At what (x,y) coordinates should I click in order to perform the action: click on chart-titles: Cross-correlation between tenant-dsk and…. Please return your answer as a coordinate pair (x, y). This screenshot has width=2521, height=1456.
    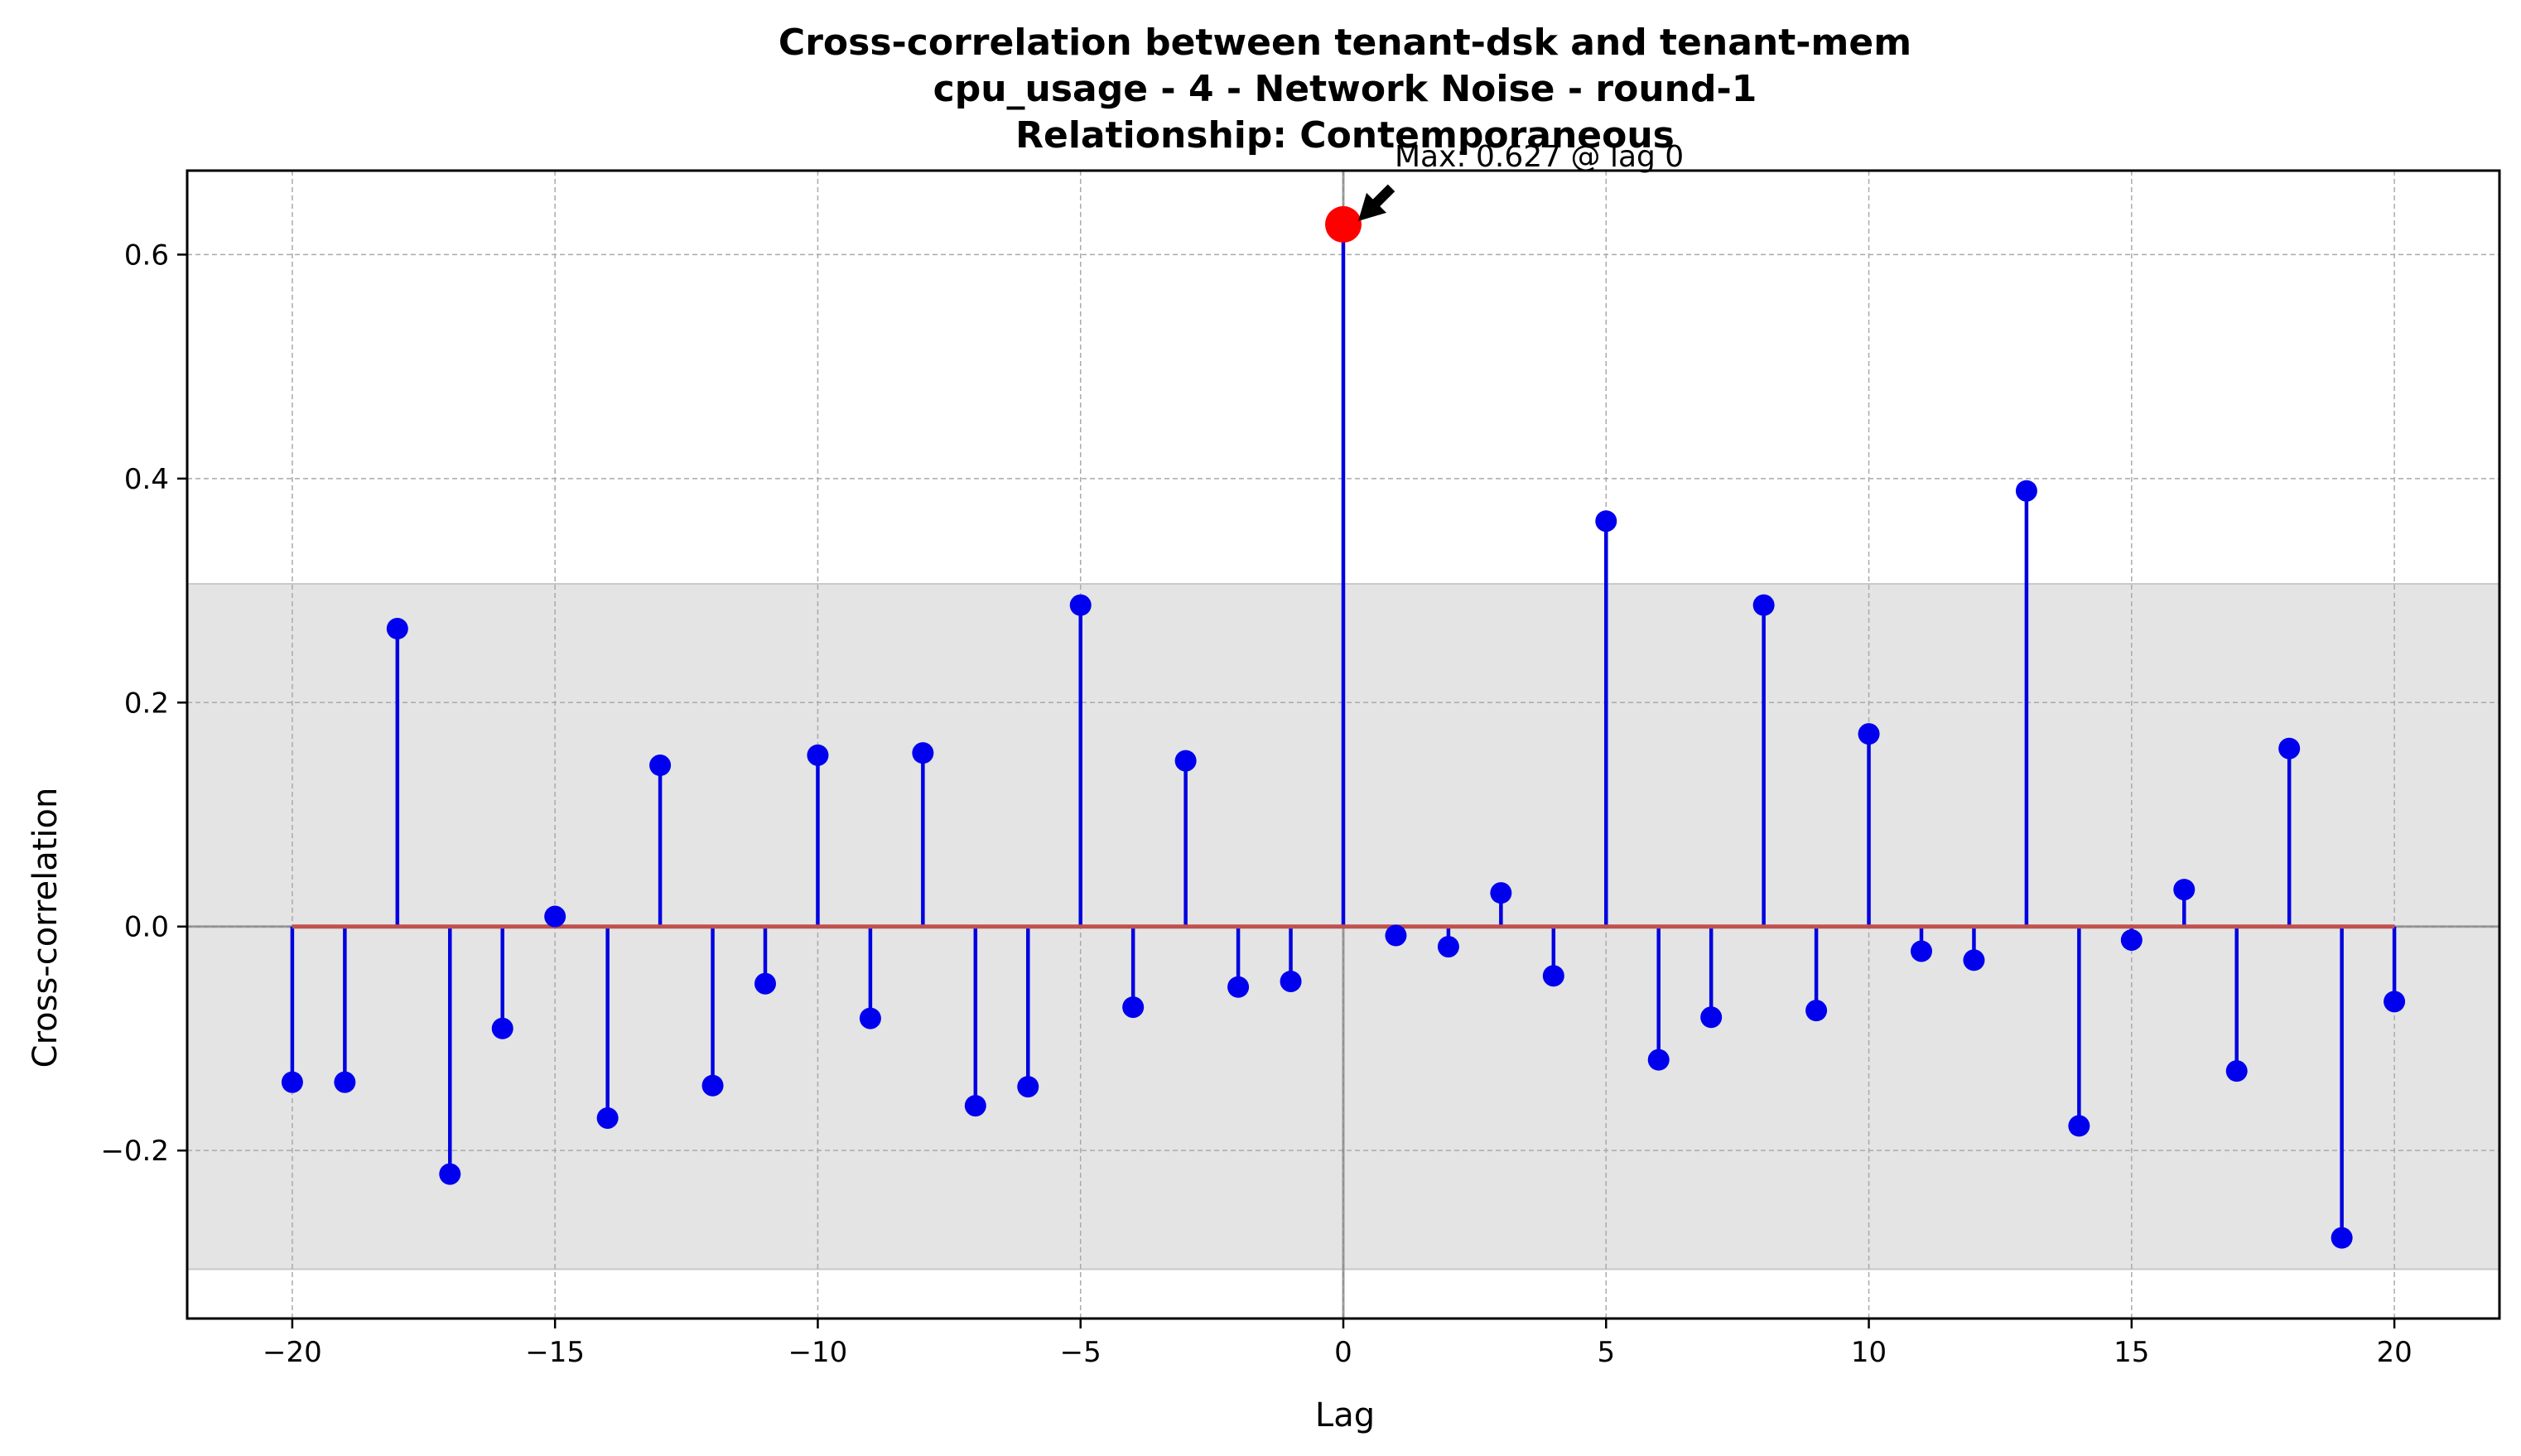
    Looking at the image, I should click on (1345, 89).